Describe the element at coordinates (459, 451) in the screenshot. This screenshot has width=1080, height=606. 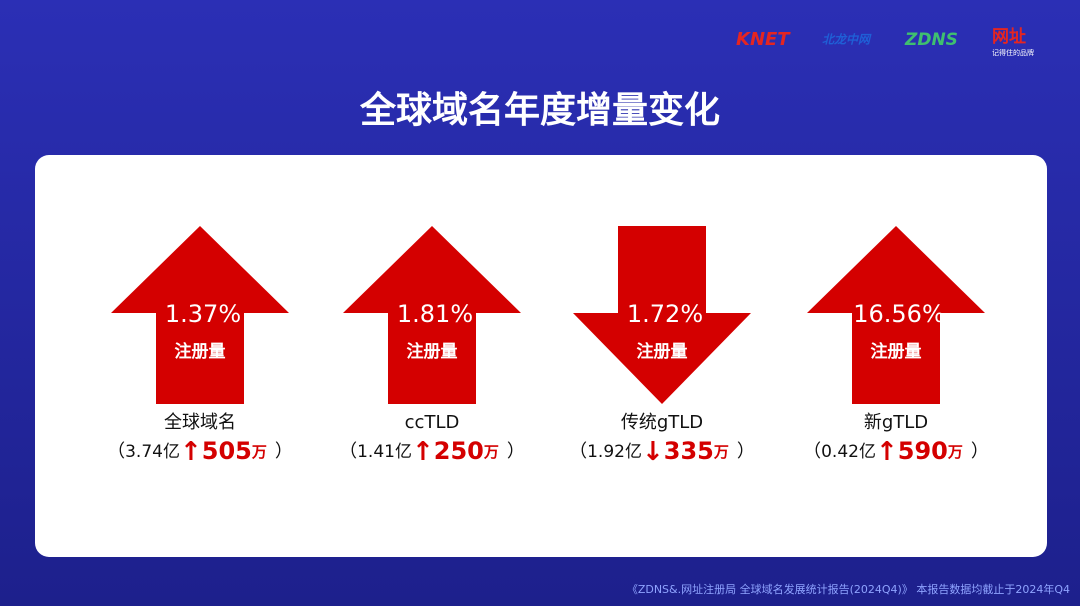
I see `change: 250` at that location.